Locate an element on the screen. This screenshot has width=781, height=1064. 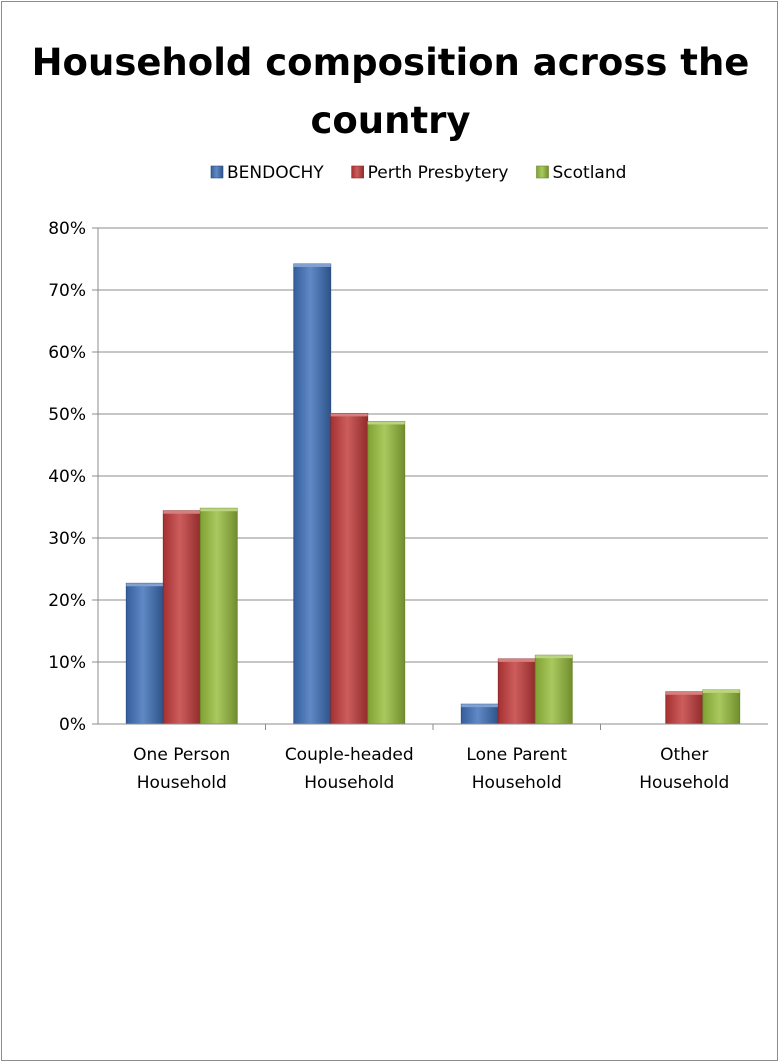
legend-label: BENDOCHY is located at coordinates (275, 173).